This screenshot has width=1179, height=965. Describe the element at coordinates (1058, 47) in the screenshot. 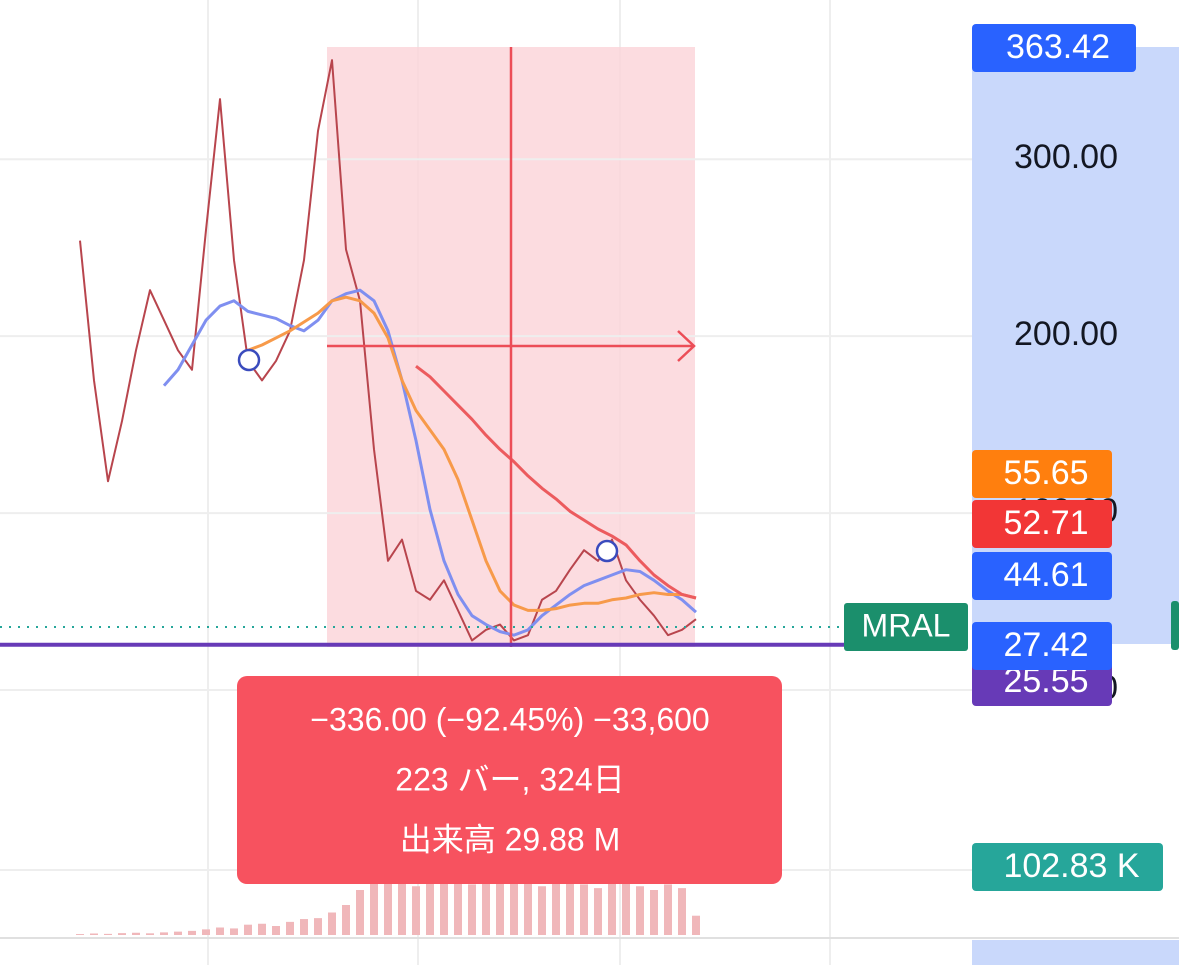

I see `price-badge-label: 363.42` at that location.